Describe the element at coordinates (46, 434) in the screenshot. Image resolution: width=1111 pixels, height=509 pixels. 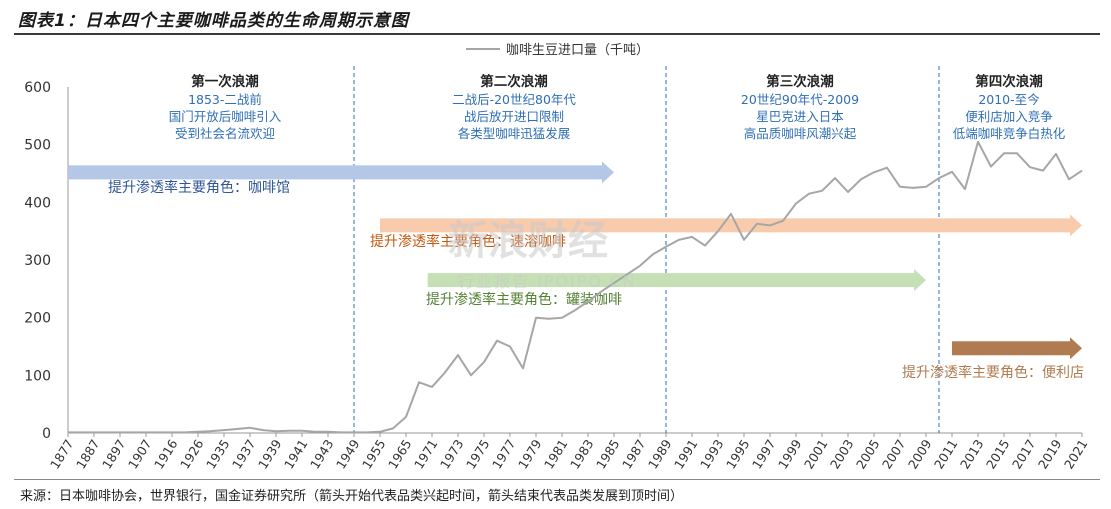
I see `y-tick-label: 0` at that location.